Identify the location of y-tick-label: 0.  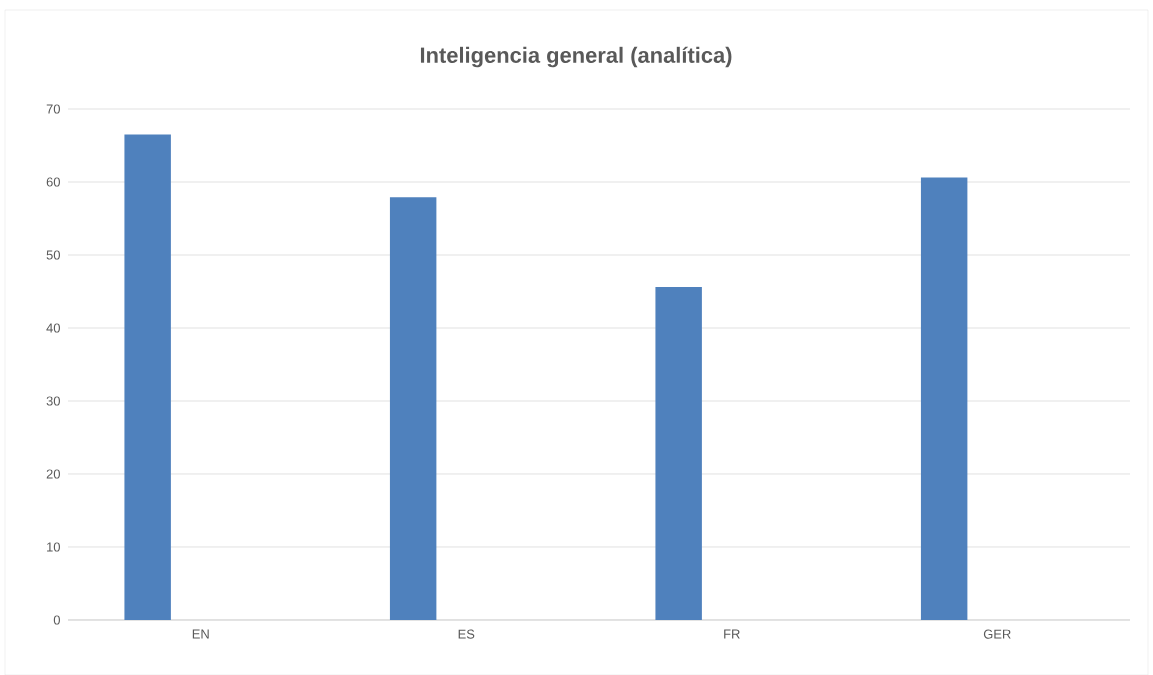
(56, 620).